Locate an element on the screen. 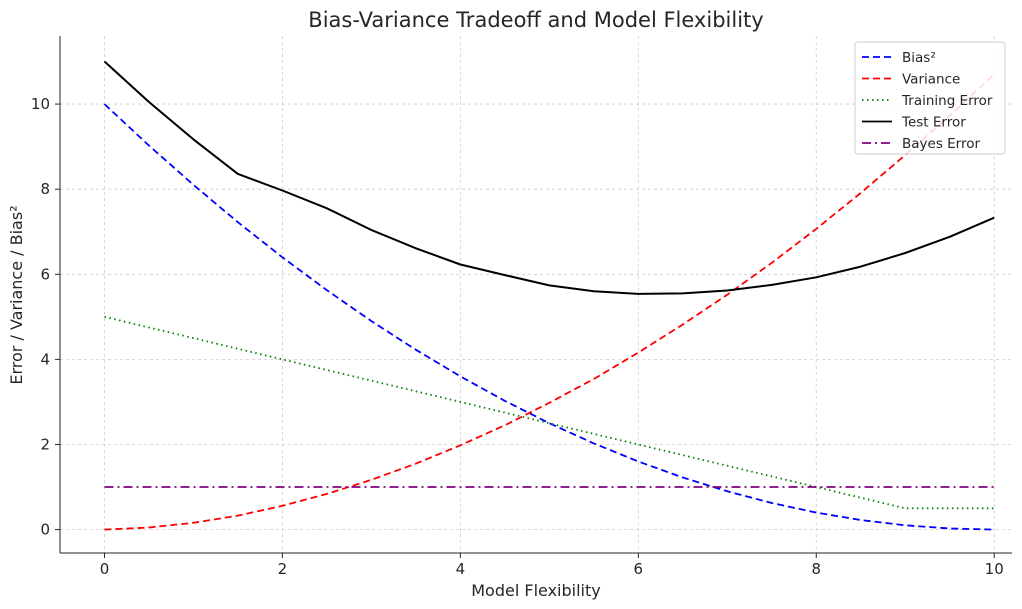  y-axis-label: Error / Variance / Bias² is located at coordinates (16, 294).